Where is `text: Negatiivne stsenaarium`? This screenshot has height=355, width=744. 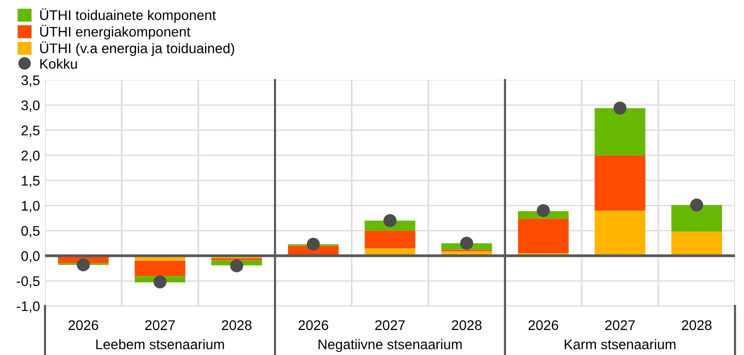
text: Negatiivne stsenaarium is located at coordinates (390, 345).